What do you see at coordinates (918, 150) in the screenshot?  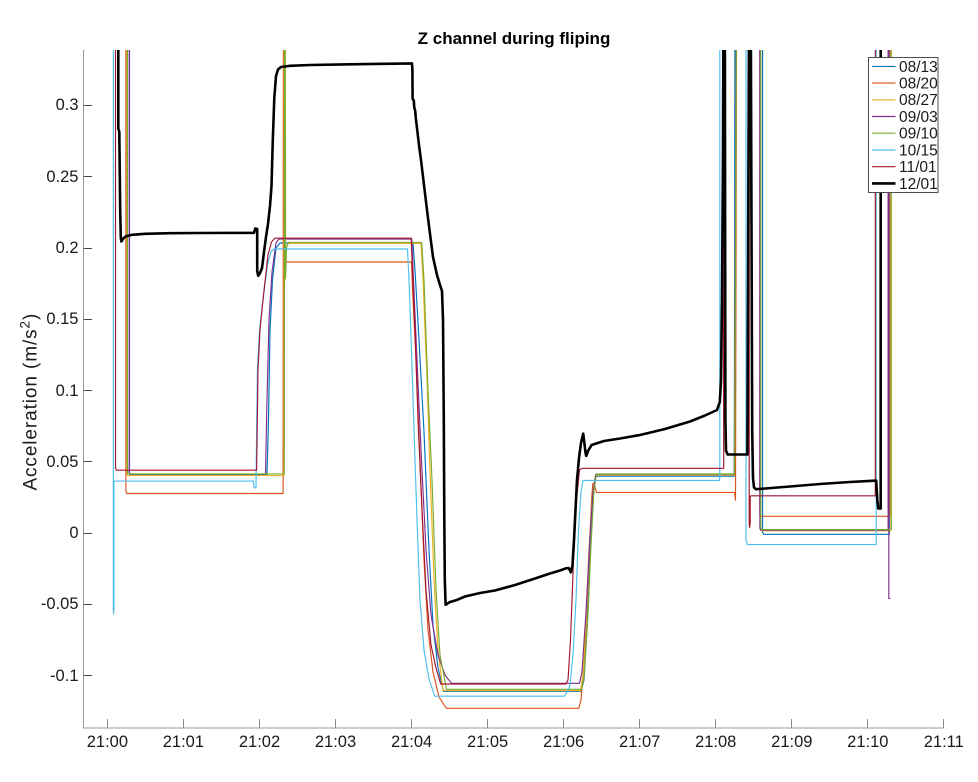 I see `svg-text: 10/15` at bounding box center [918, 150].